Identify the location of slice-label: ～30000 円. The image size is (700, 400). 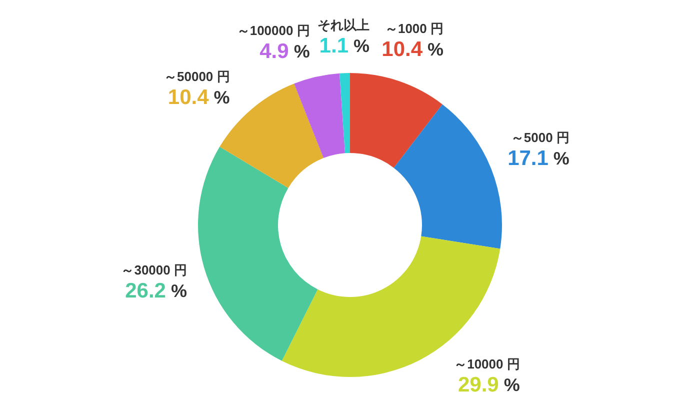
(154, 270).